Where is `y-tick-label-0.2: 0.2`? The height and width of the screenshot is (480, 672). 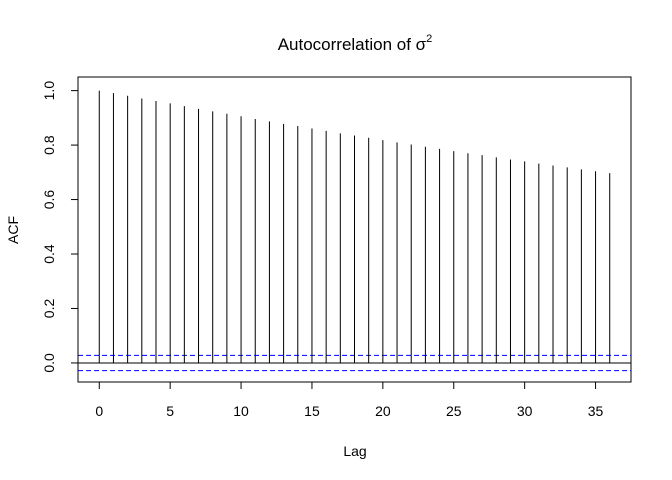
y-tick-label-0.2: 0.2 is located at coordinates (49, 309).